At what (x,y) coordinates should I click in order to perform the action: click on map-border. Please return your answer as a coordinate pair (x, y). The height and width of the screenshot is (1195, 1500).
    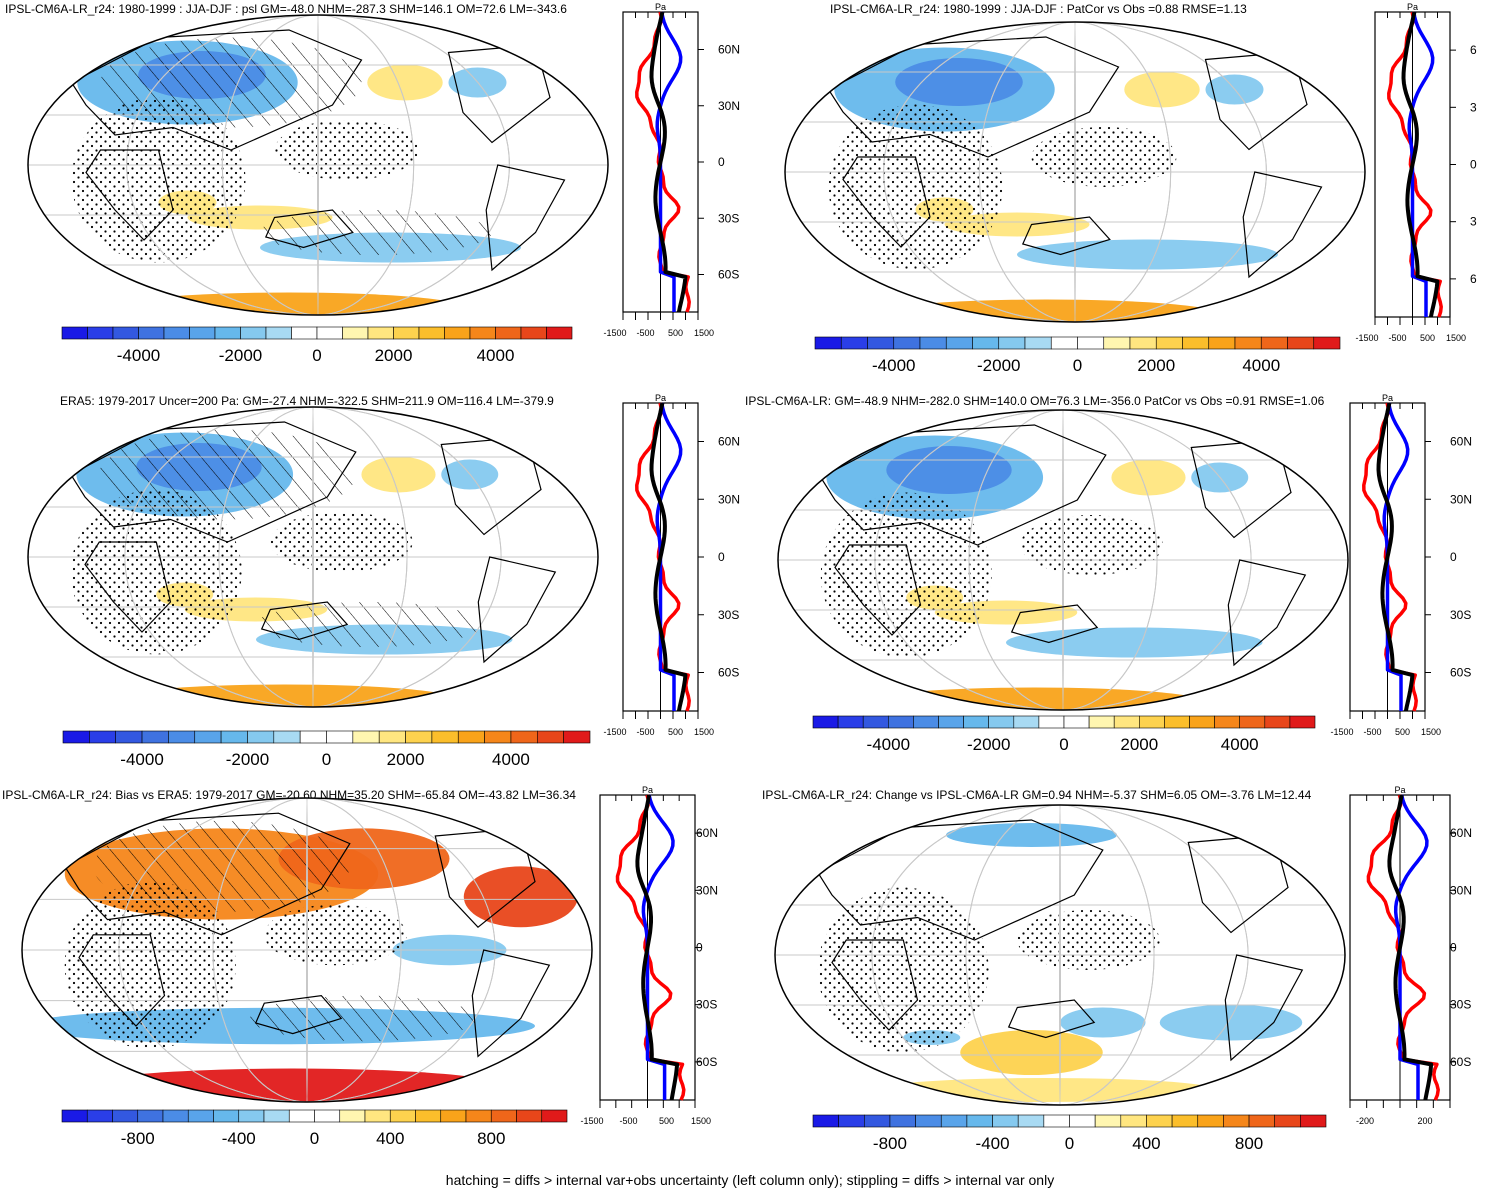
    Looking at the image, I should click on (1060, 955).